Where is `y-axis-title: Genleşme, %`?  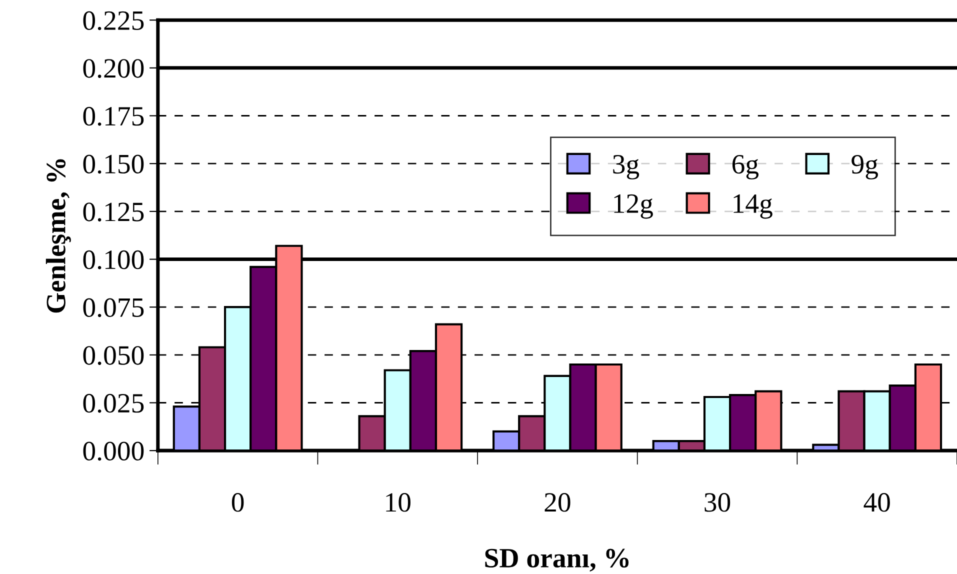
y-axis-title: Genleşme, % is located at coordinates (58, 236).